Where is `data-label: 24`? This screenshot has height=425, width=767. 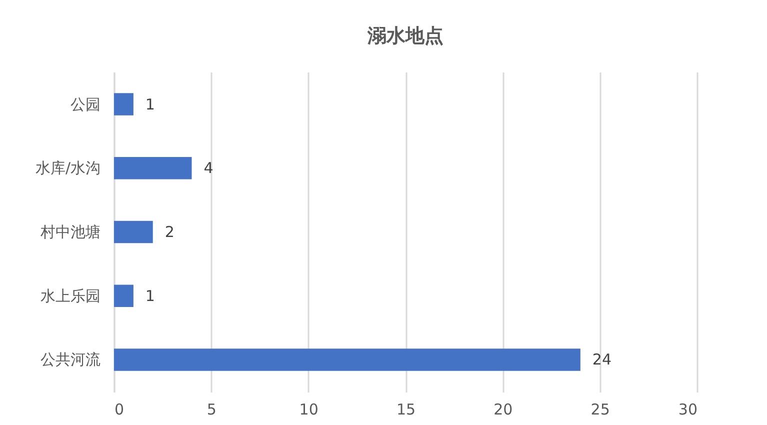 data-label: 24 is located at coordinates (602, 359).